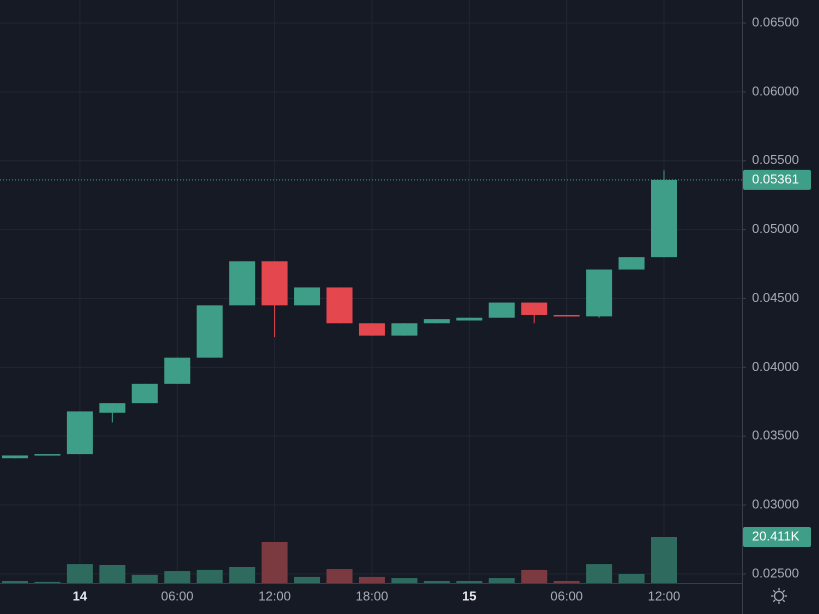  I want to click on settings-icon, so click(779, 596).